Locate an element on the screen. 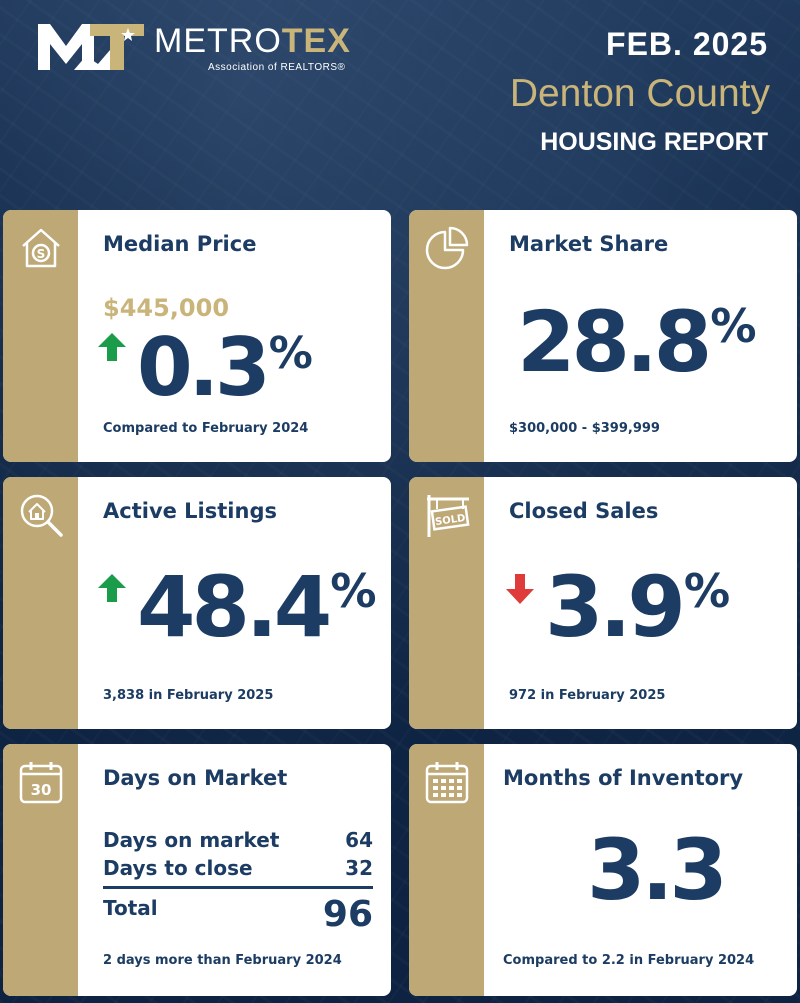  calendar-30-icon: 30 is located at coordinates (41, 783).